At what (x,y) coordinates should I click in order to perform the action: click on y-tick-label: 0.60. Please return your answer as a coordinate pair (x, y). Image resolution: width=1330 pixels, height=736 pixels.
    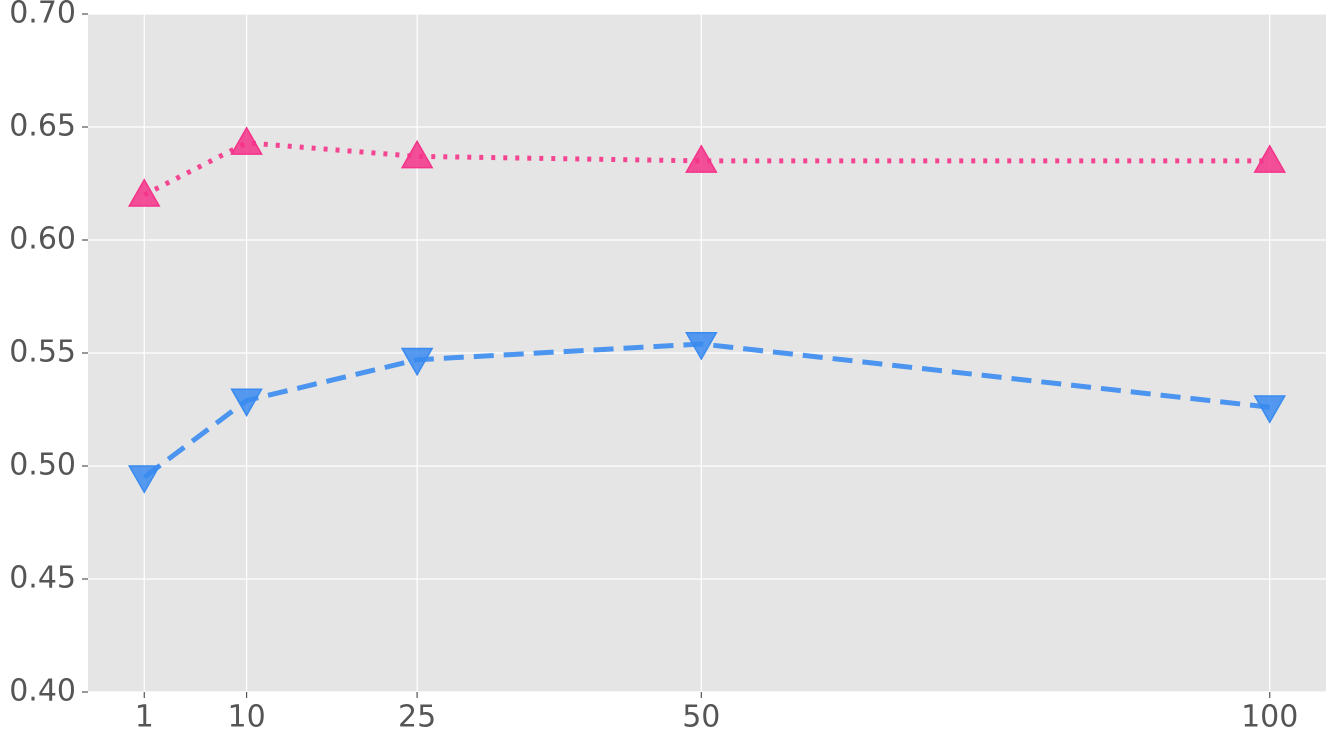
    Looking at the image, I should click on (42, 239).